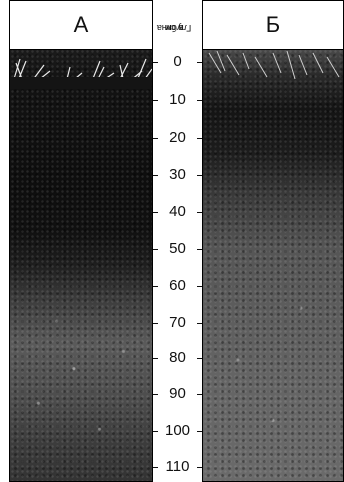 The height and width of the screenshot is (482, 344). What do you see at coordinates (81, 73) in the screenshot?
I see `grass-a` at bounding box center [81, 73].